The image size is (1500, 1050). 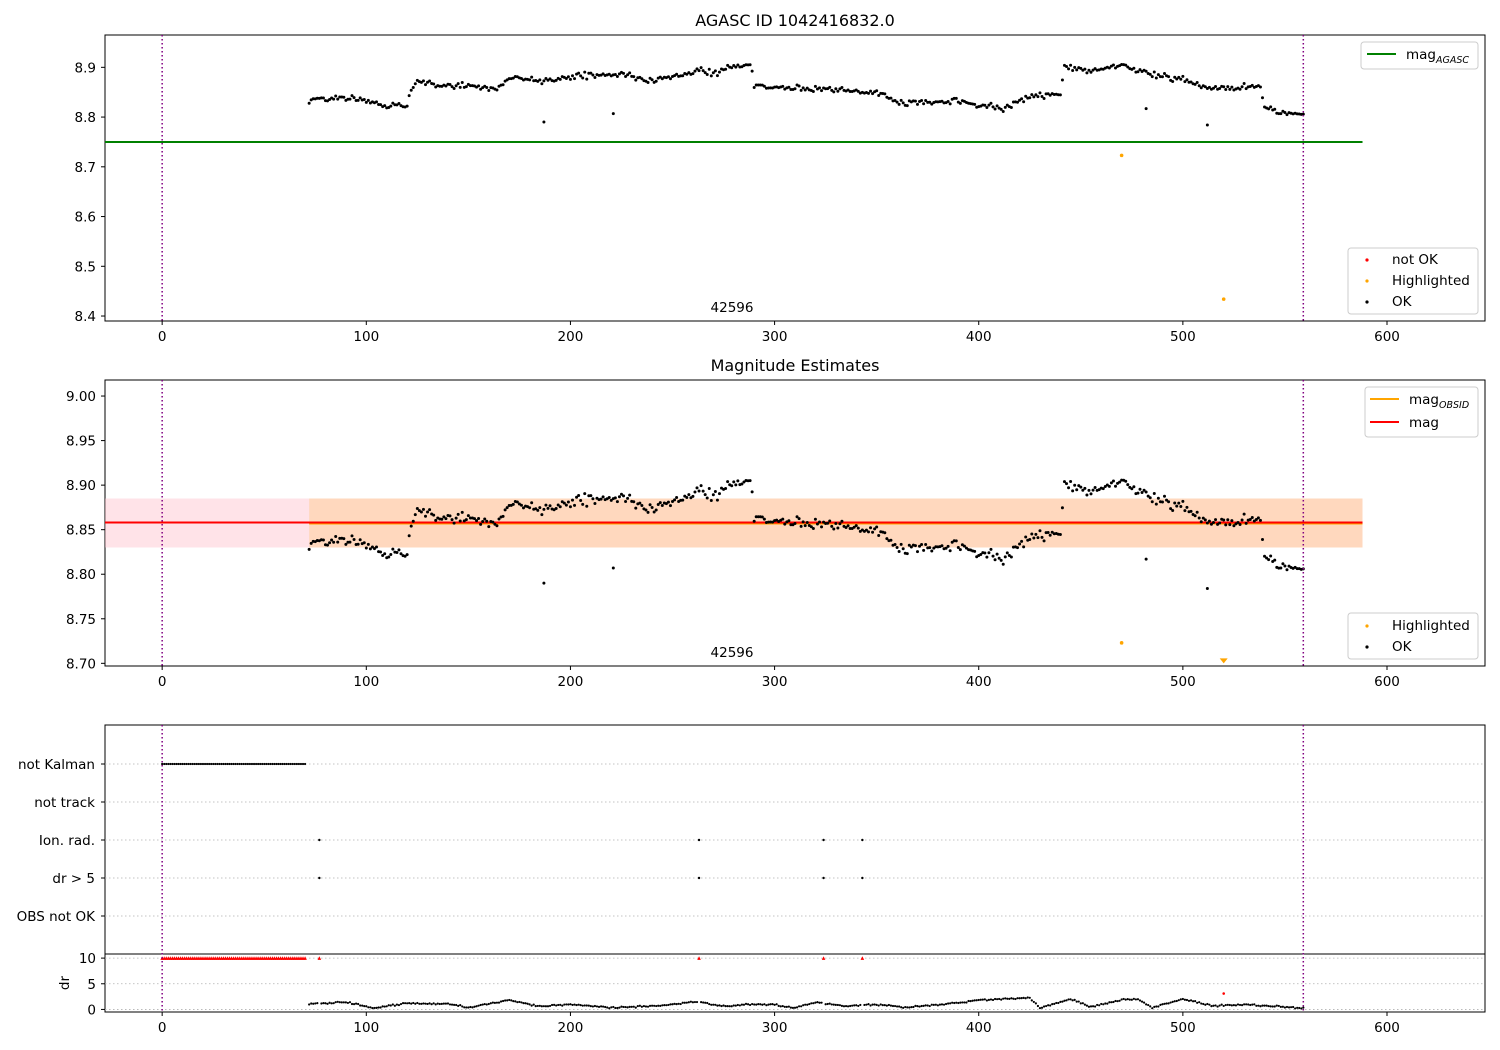 What do you see at coordinates (81, 442) in the screenshot?
I see `y-tick-label: 8.95` at bounding box center [81, 442].